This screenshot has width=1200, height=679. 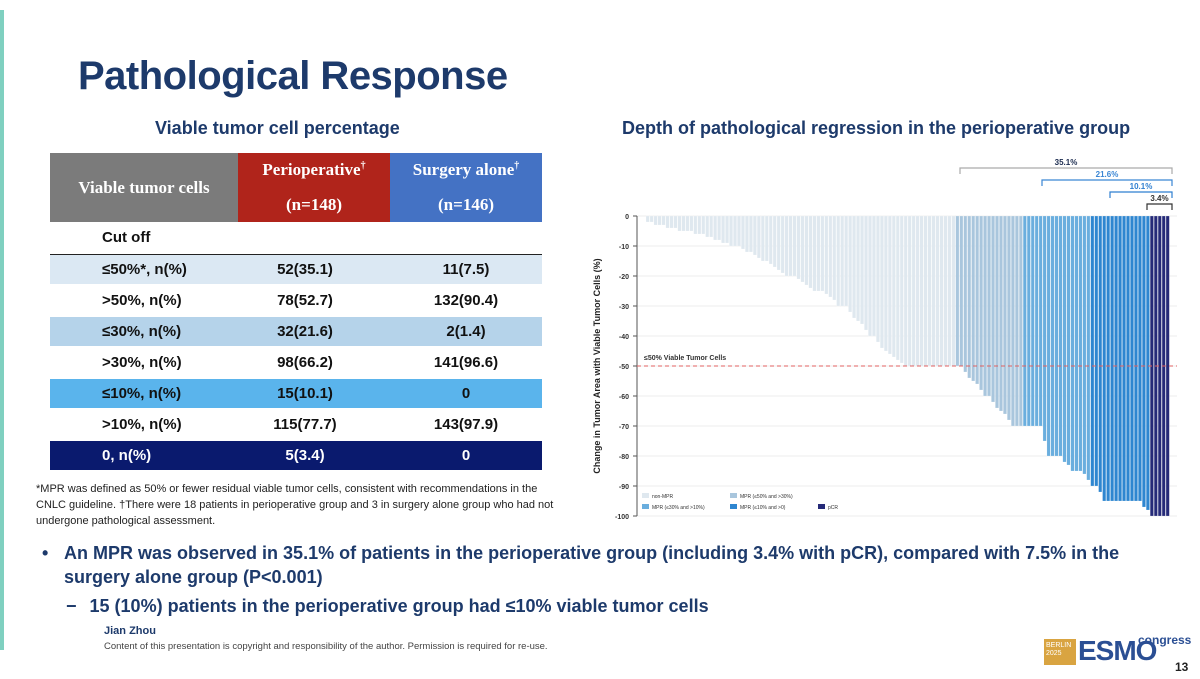 I want to click on y-tick-label: -10, so click(x=624, y=247).